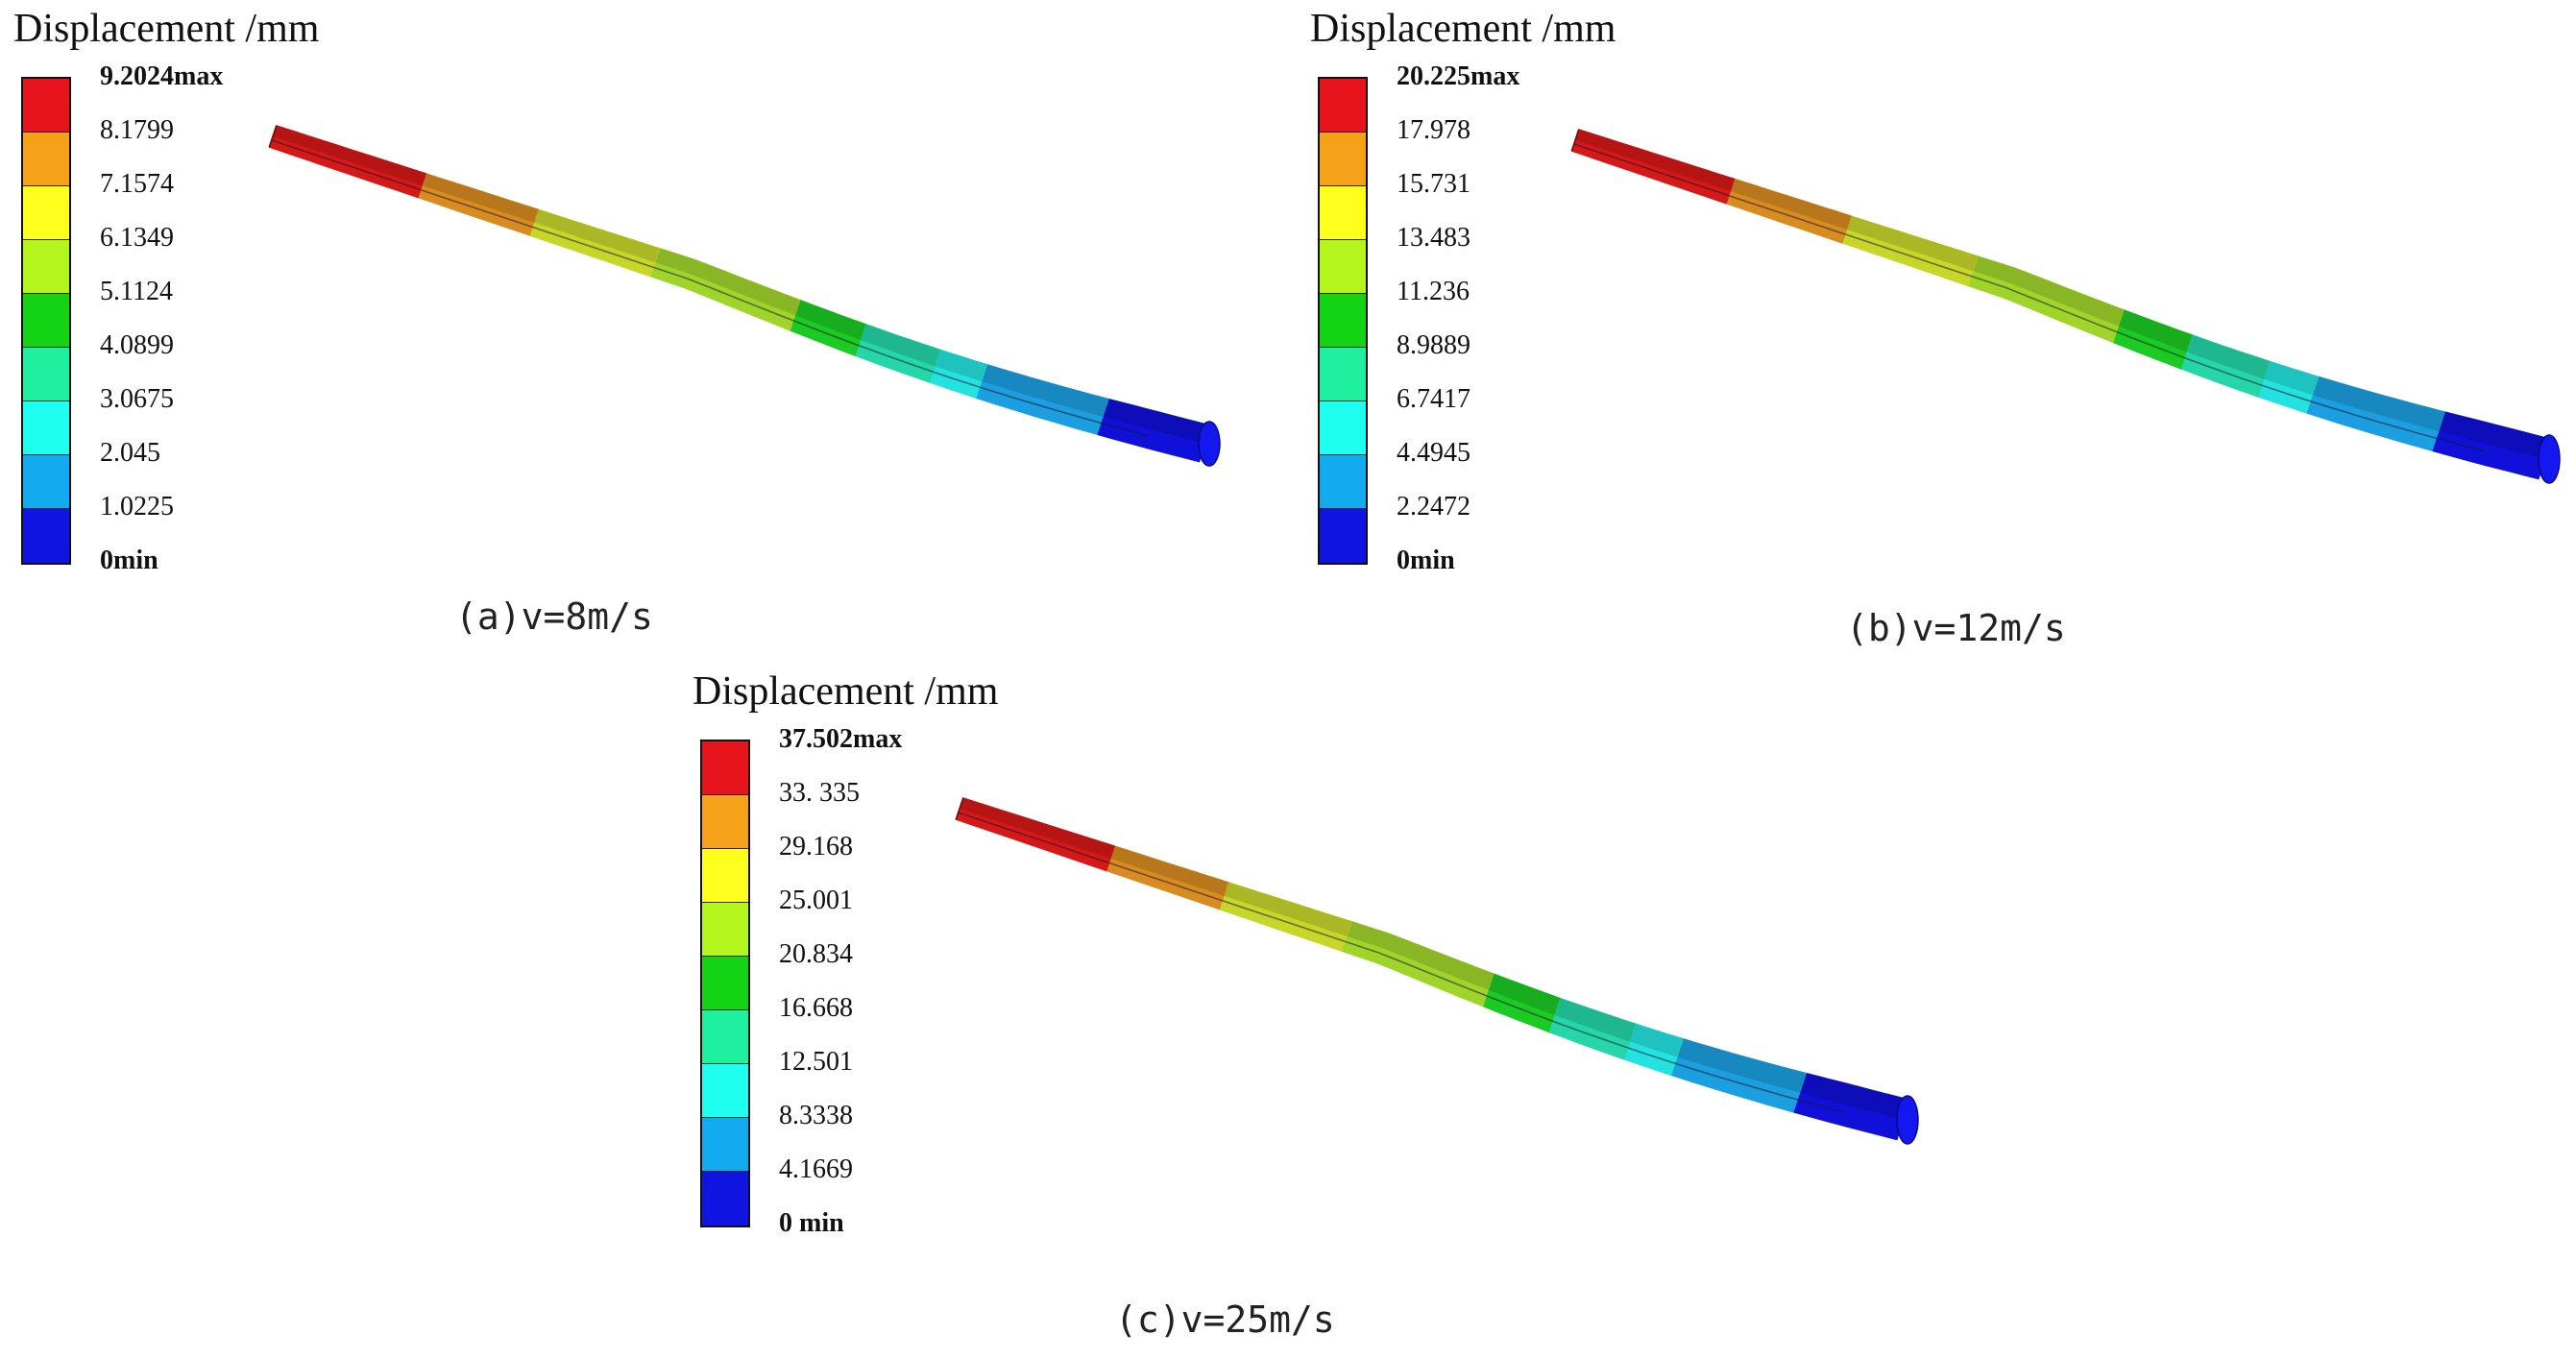 The height and width of the screenshot is (1359, 2576). Describe the element at coordinates (1433, 130) in the screenshot. I see `legend-tick-label: 17.978` at that location.